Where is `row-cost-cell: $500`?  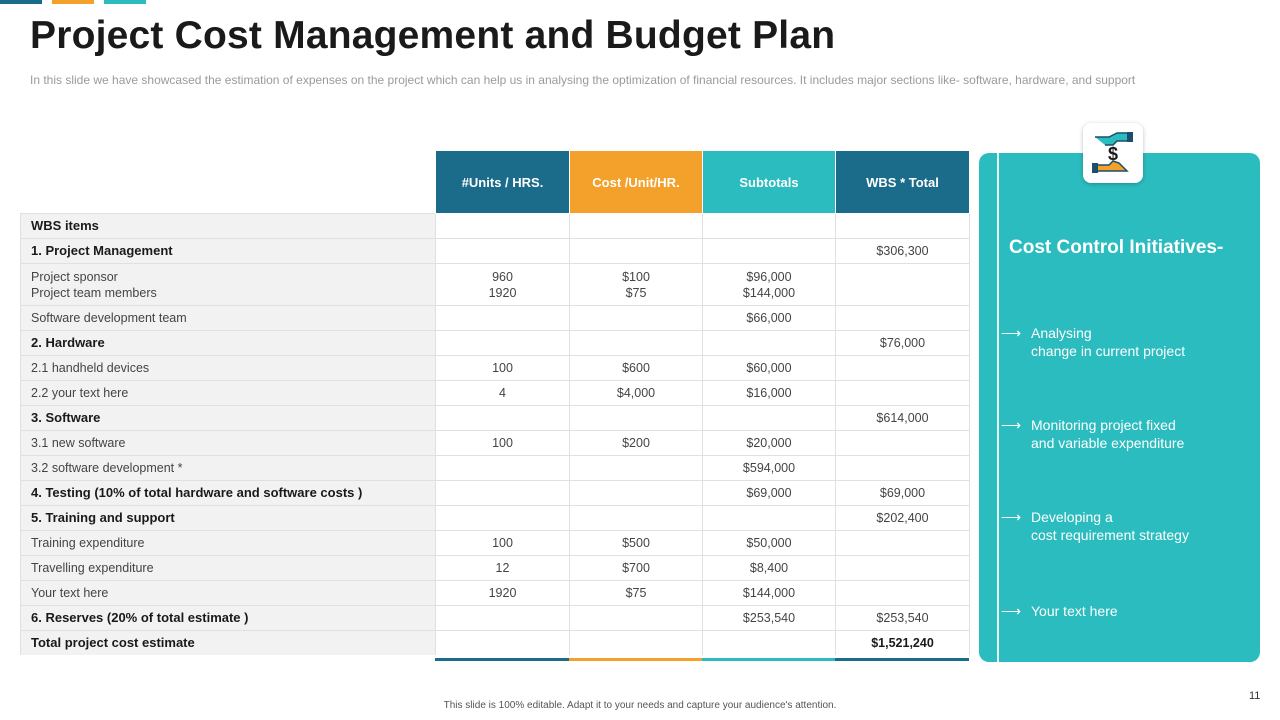
row-cost-cell: $500 is located at coordinates (636, 543).